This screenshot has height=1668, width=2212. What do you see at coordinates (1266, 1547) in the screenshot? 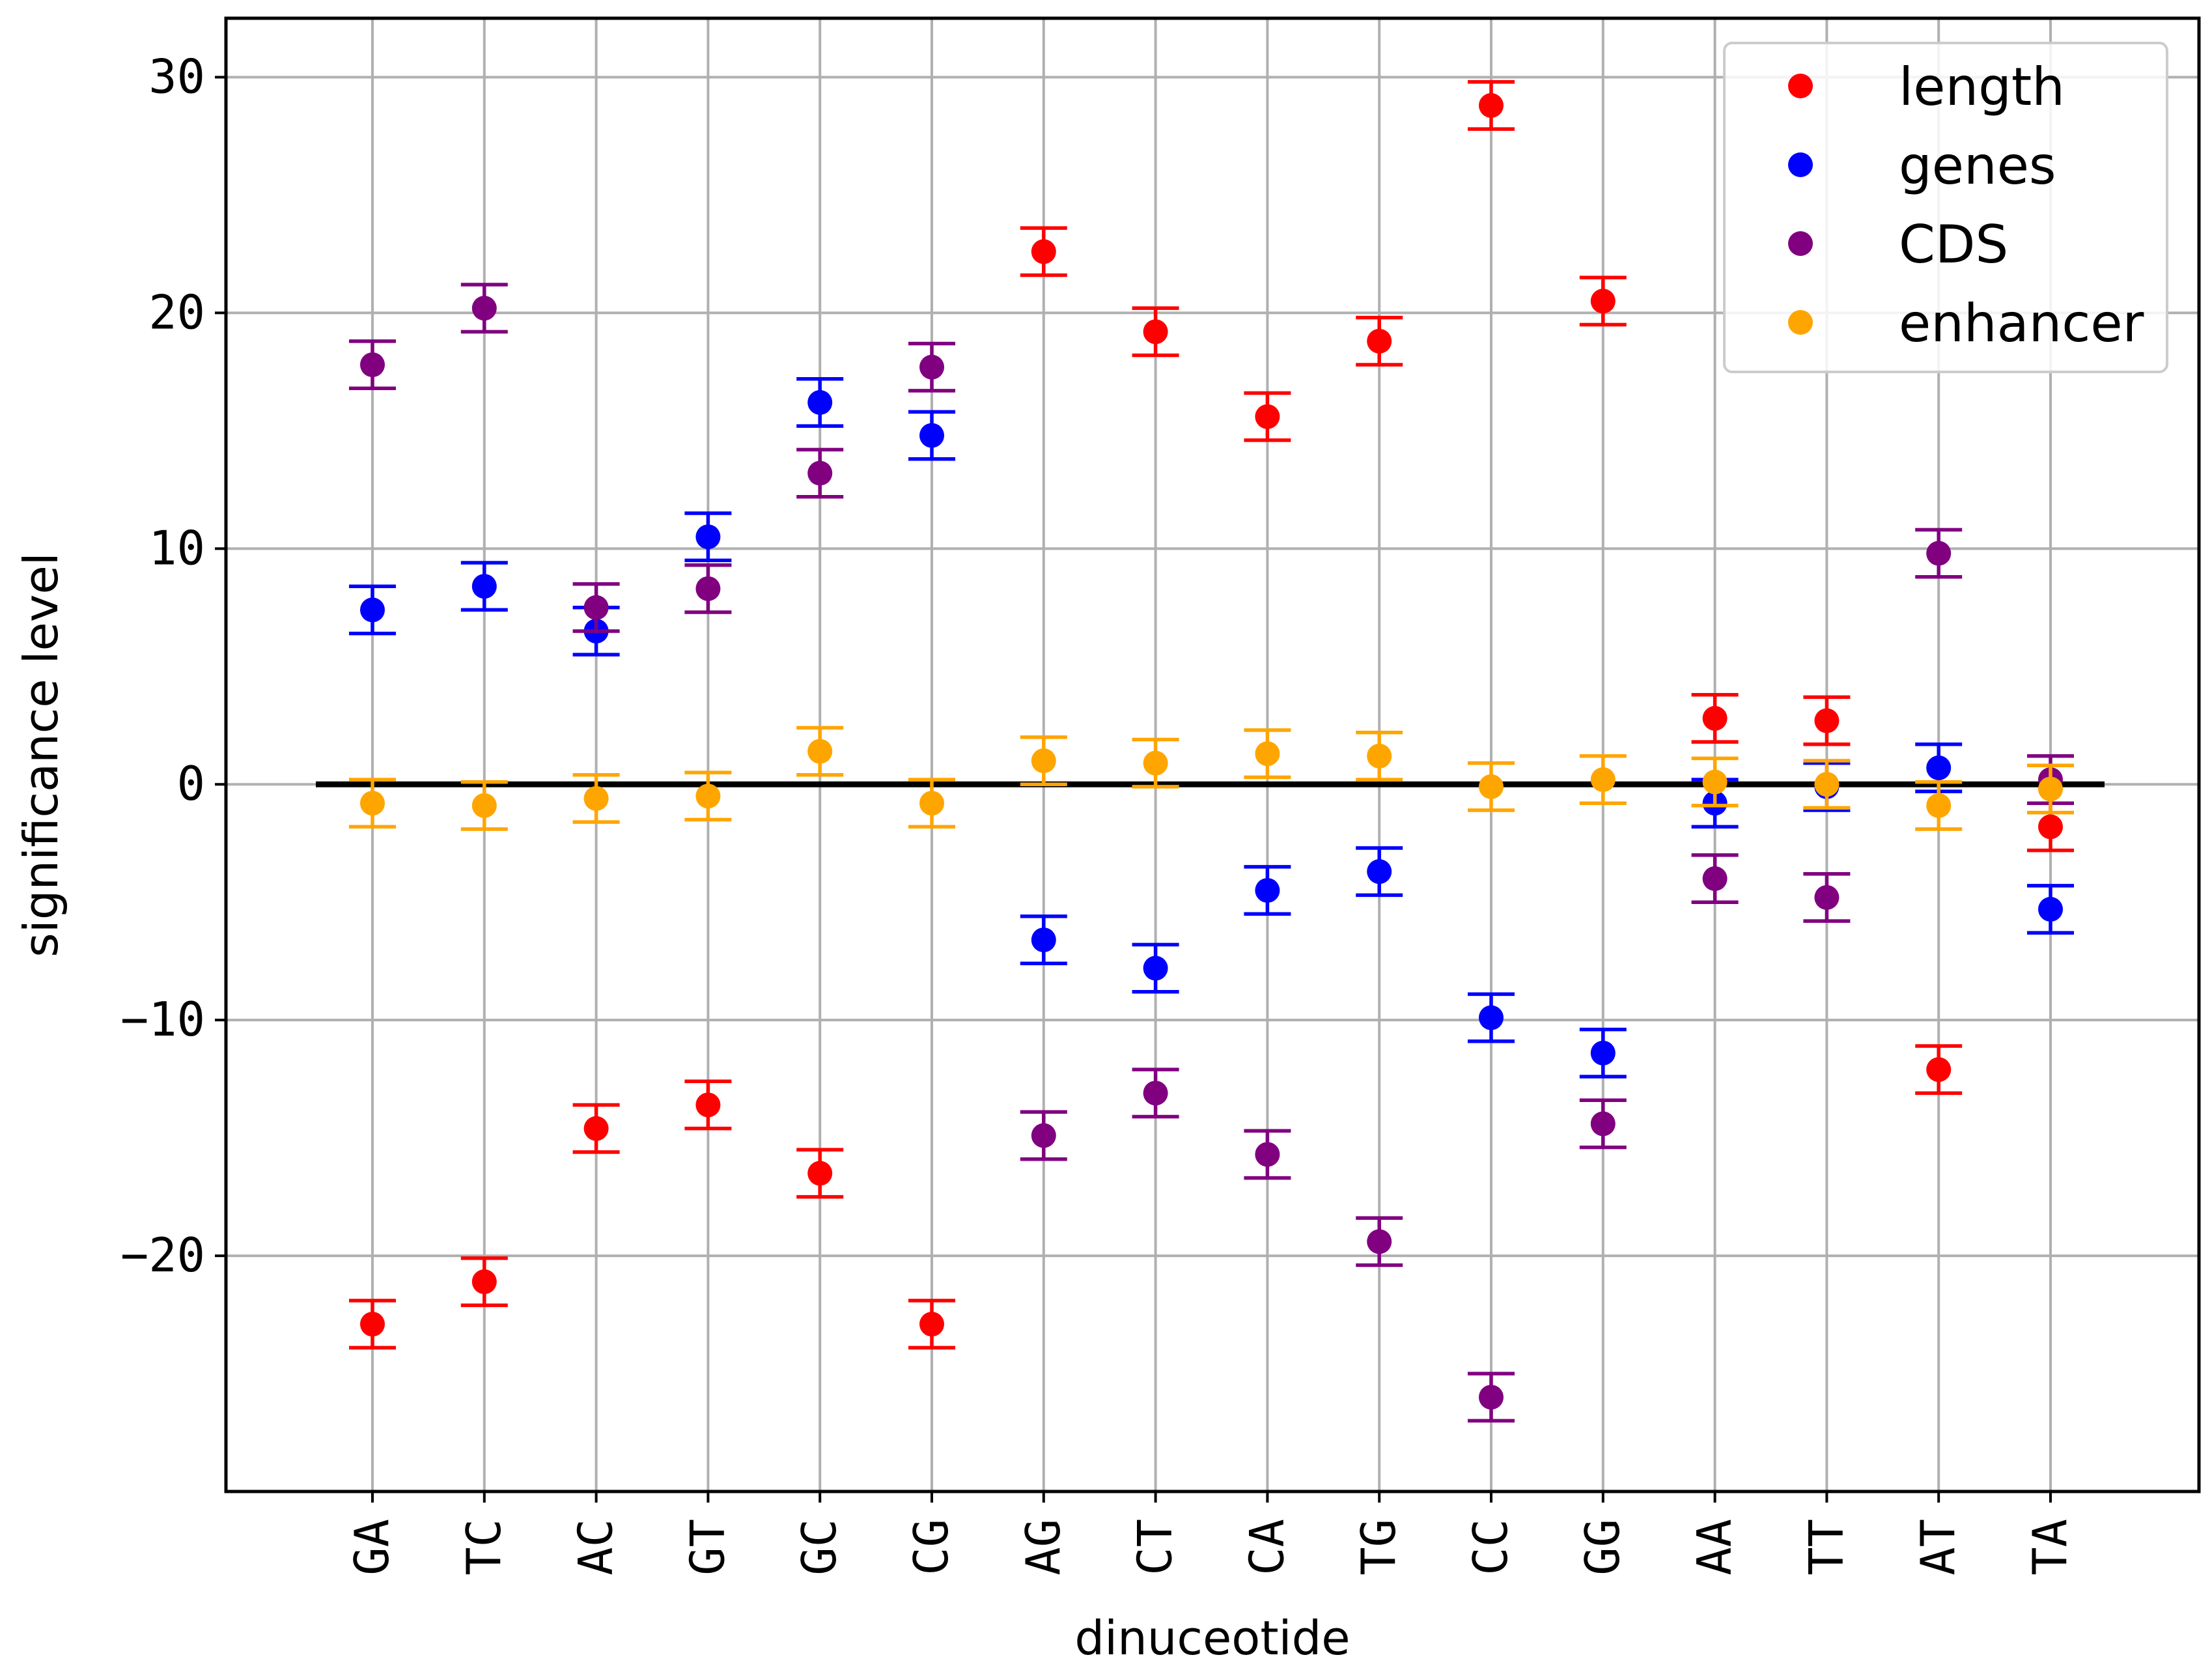
I see `x-tick-label: CA` at bounding box center [1266, 1547].